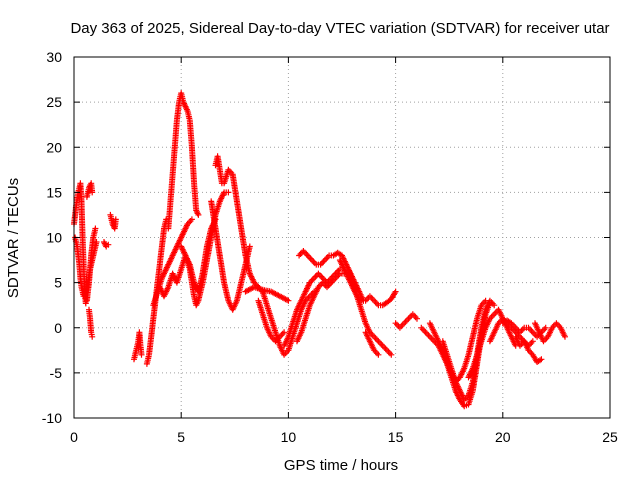 Image resolution: width=640 pixels, height=480 pixels. I want to click on y-tick-labels: -10 -5 0 5 10 15 20 25 30, so click(52, 237).